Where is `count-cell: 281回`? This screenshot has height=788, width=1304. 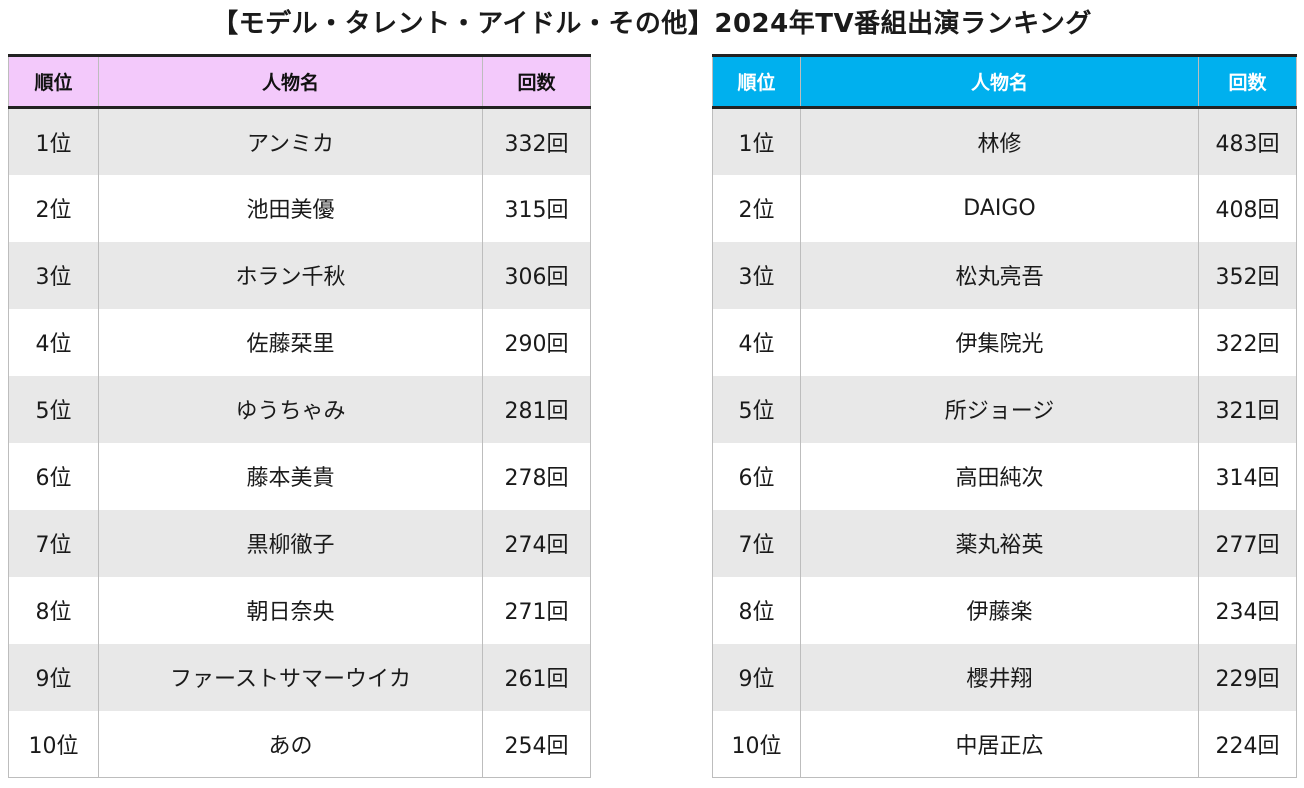
count-cell: 281回 is located at coordinates (536, 409).